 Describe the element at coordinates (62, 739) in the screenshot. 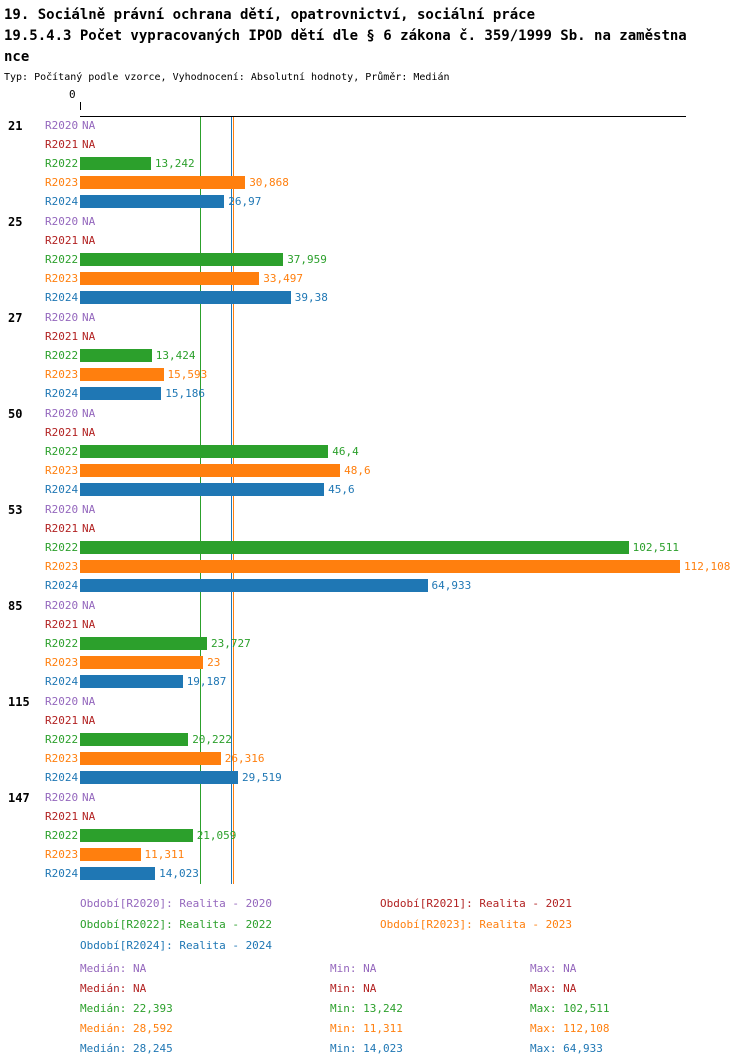

I see `series-row-label: R2022` at that location.